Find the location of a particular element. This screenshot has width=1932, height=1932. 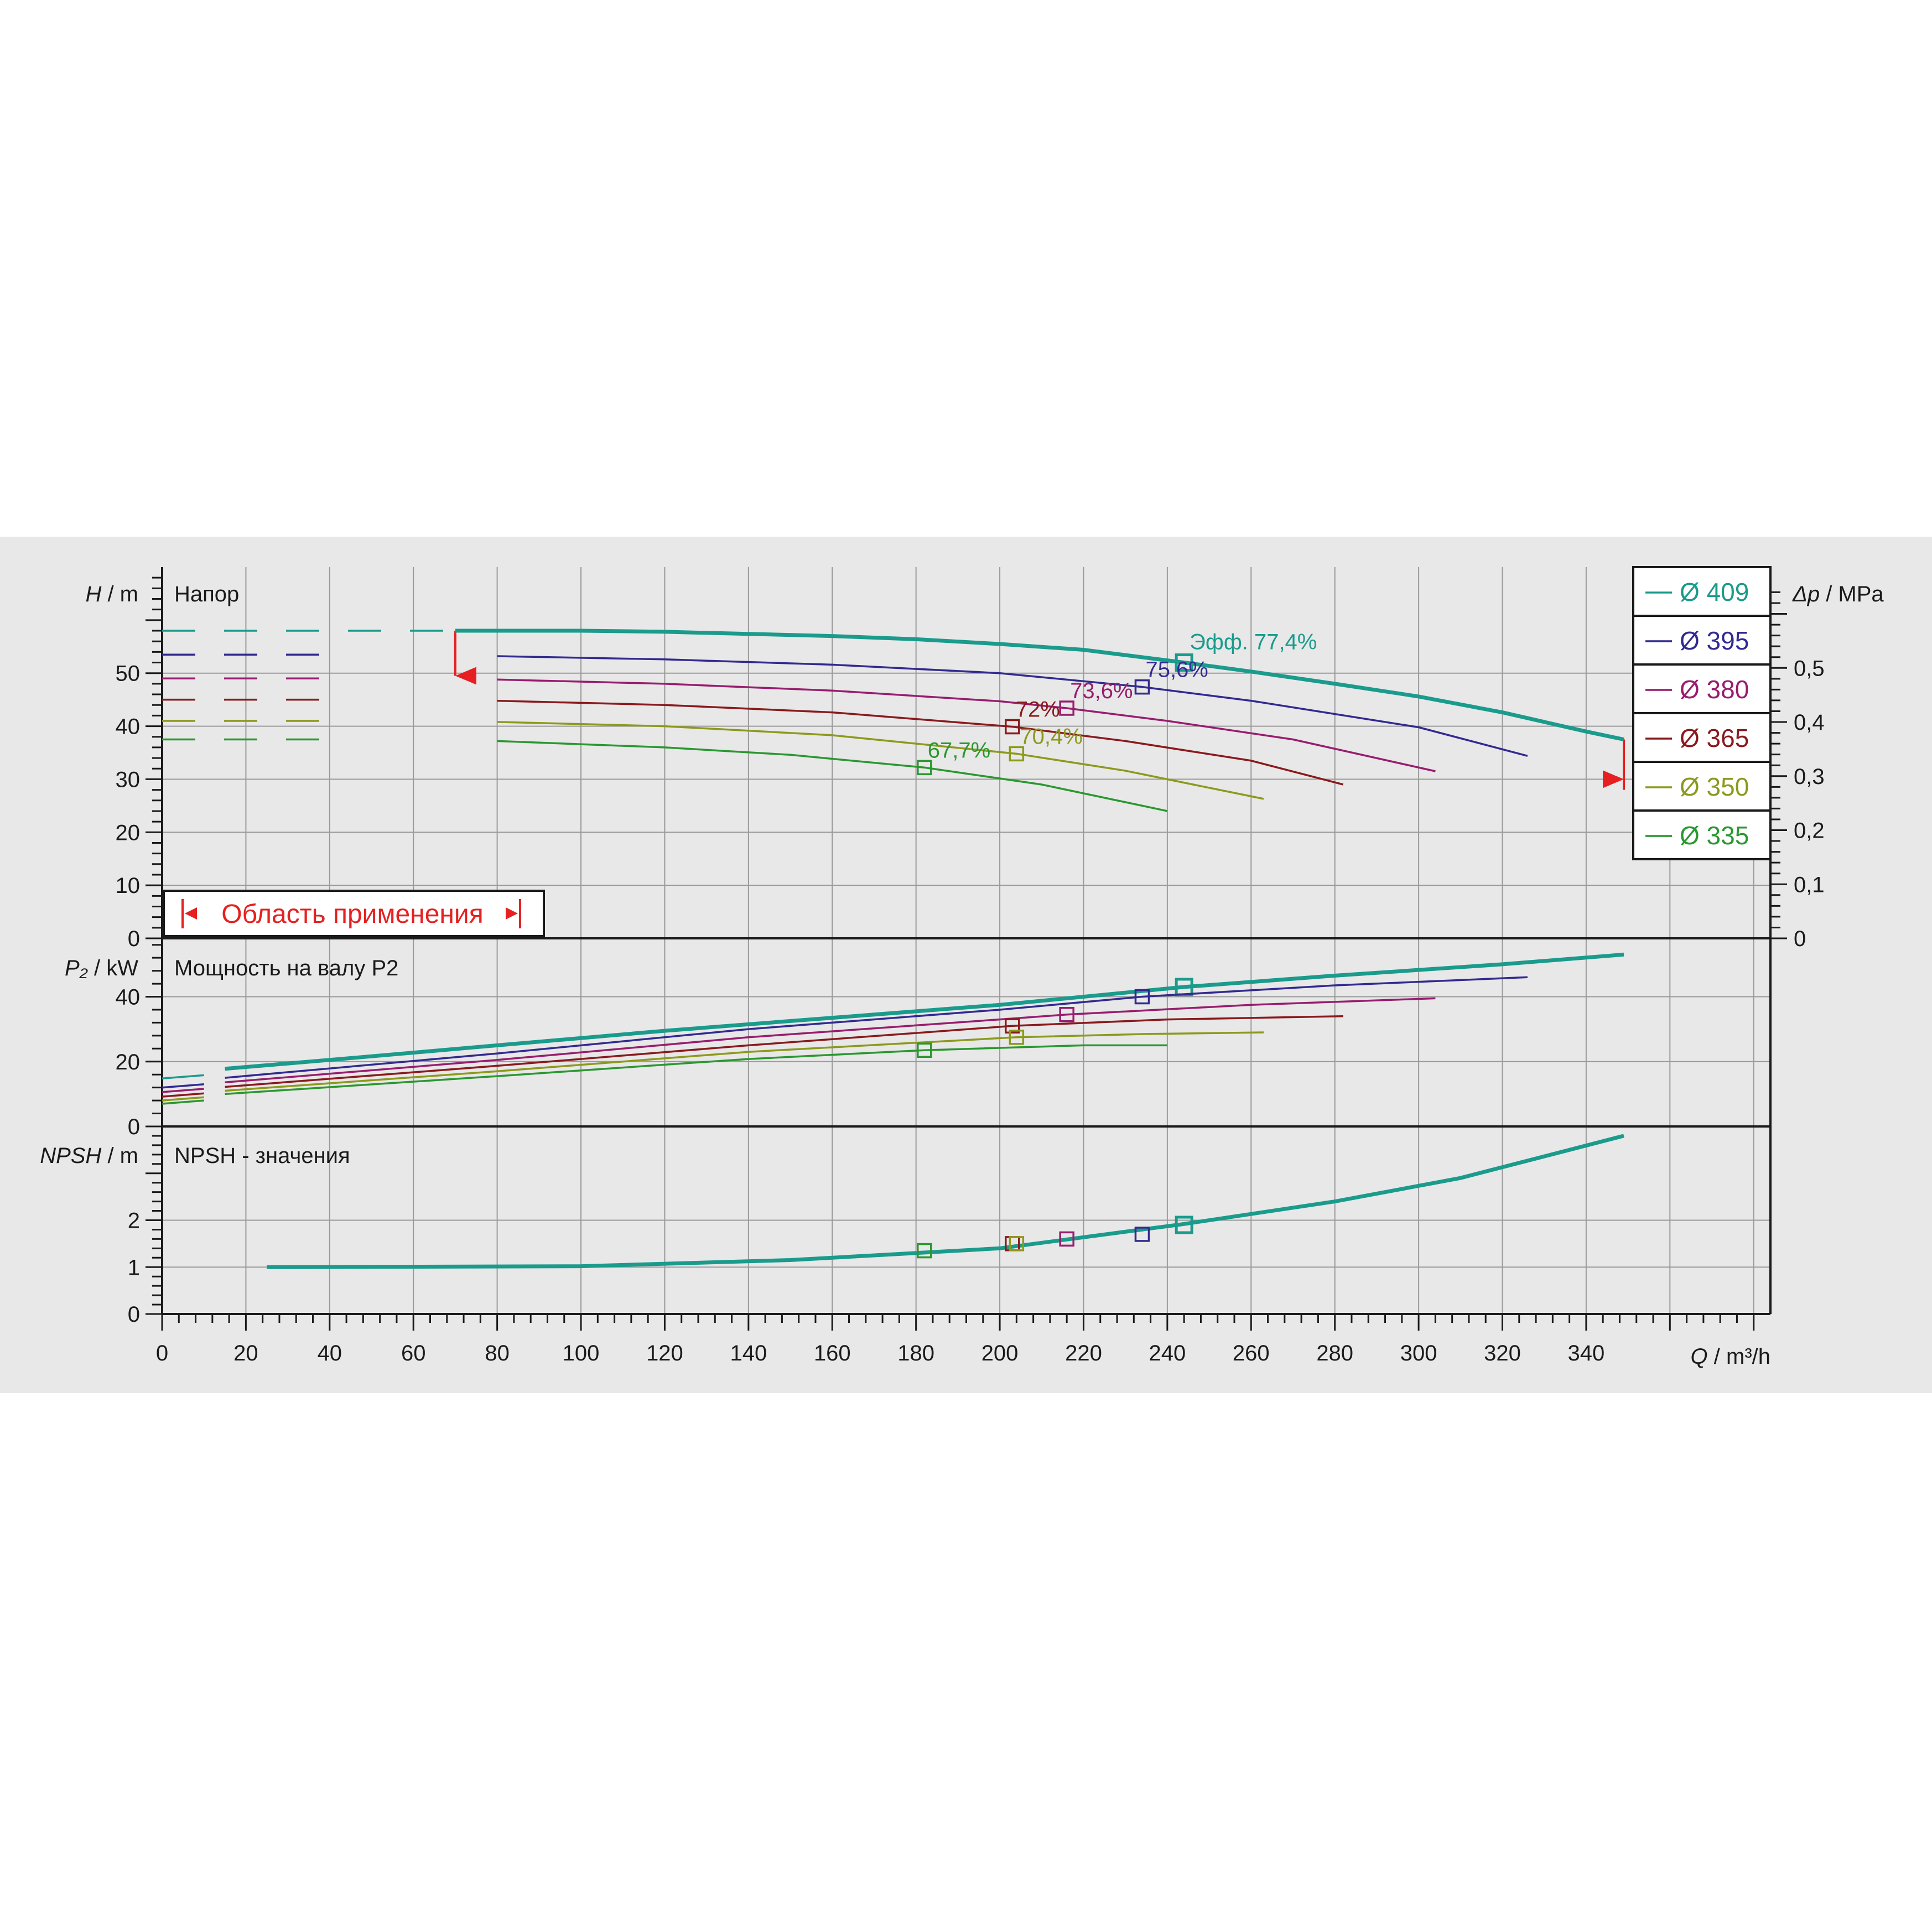

x-tick-label: 240 is located at coordinates (1168, 1353).